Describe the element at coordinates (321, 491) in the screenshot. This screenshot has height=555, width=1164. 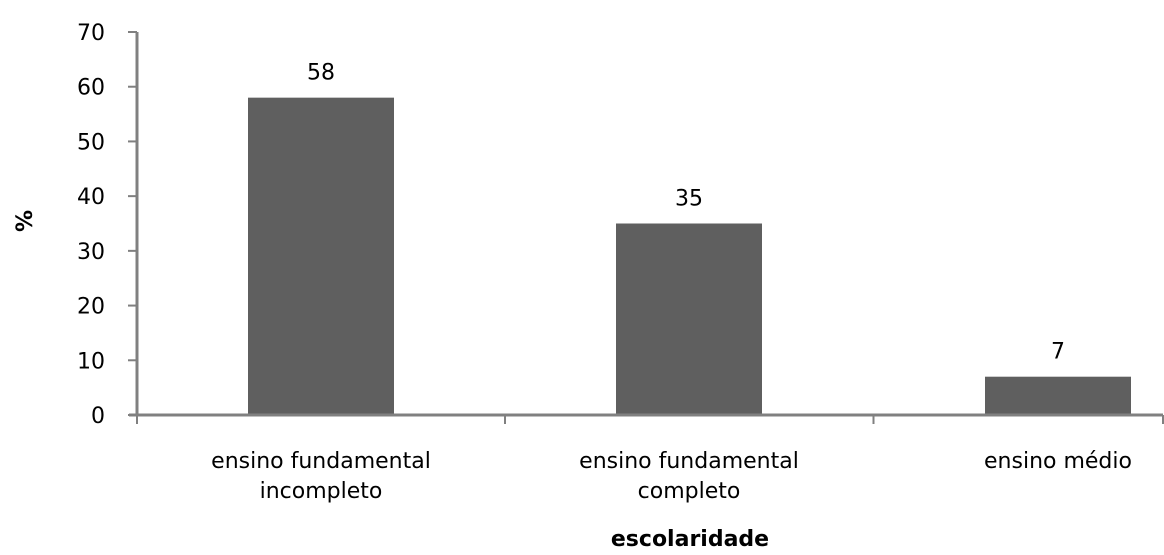
I see `x-category-label-line: incompleto` at that location.